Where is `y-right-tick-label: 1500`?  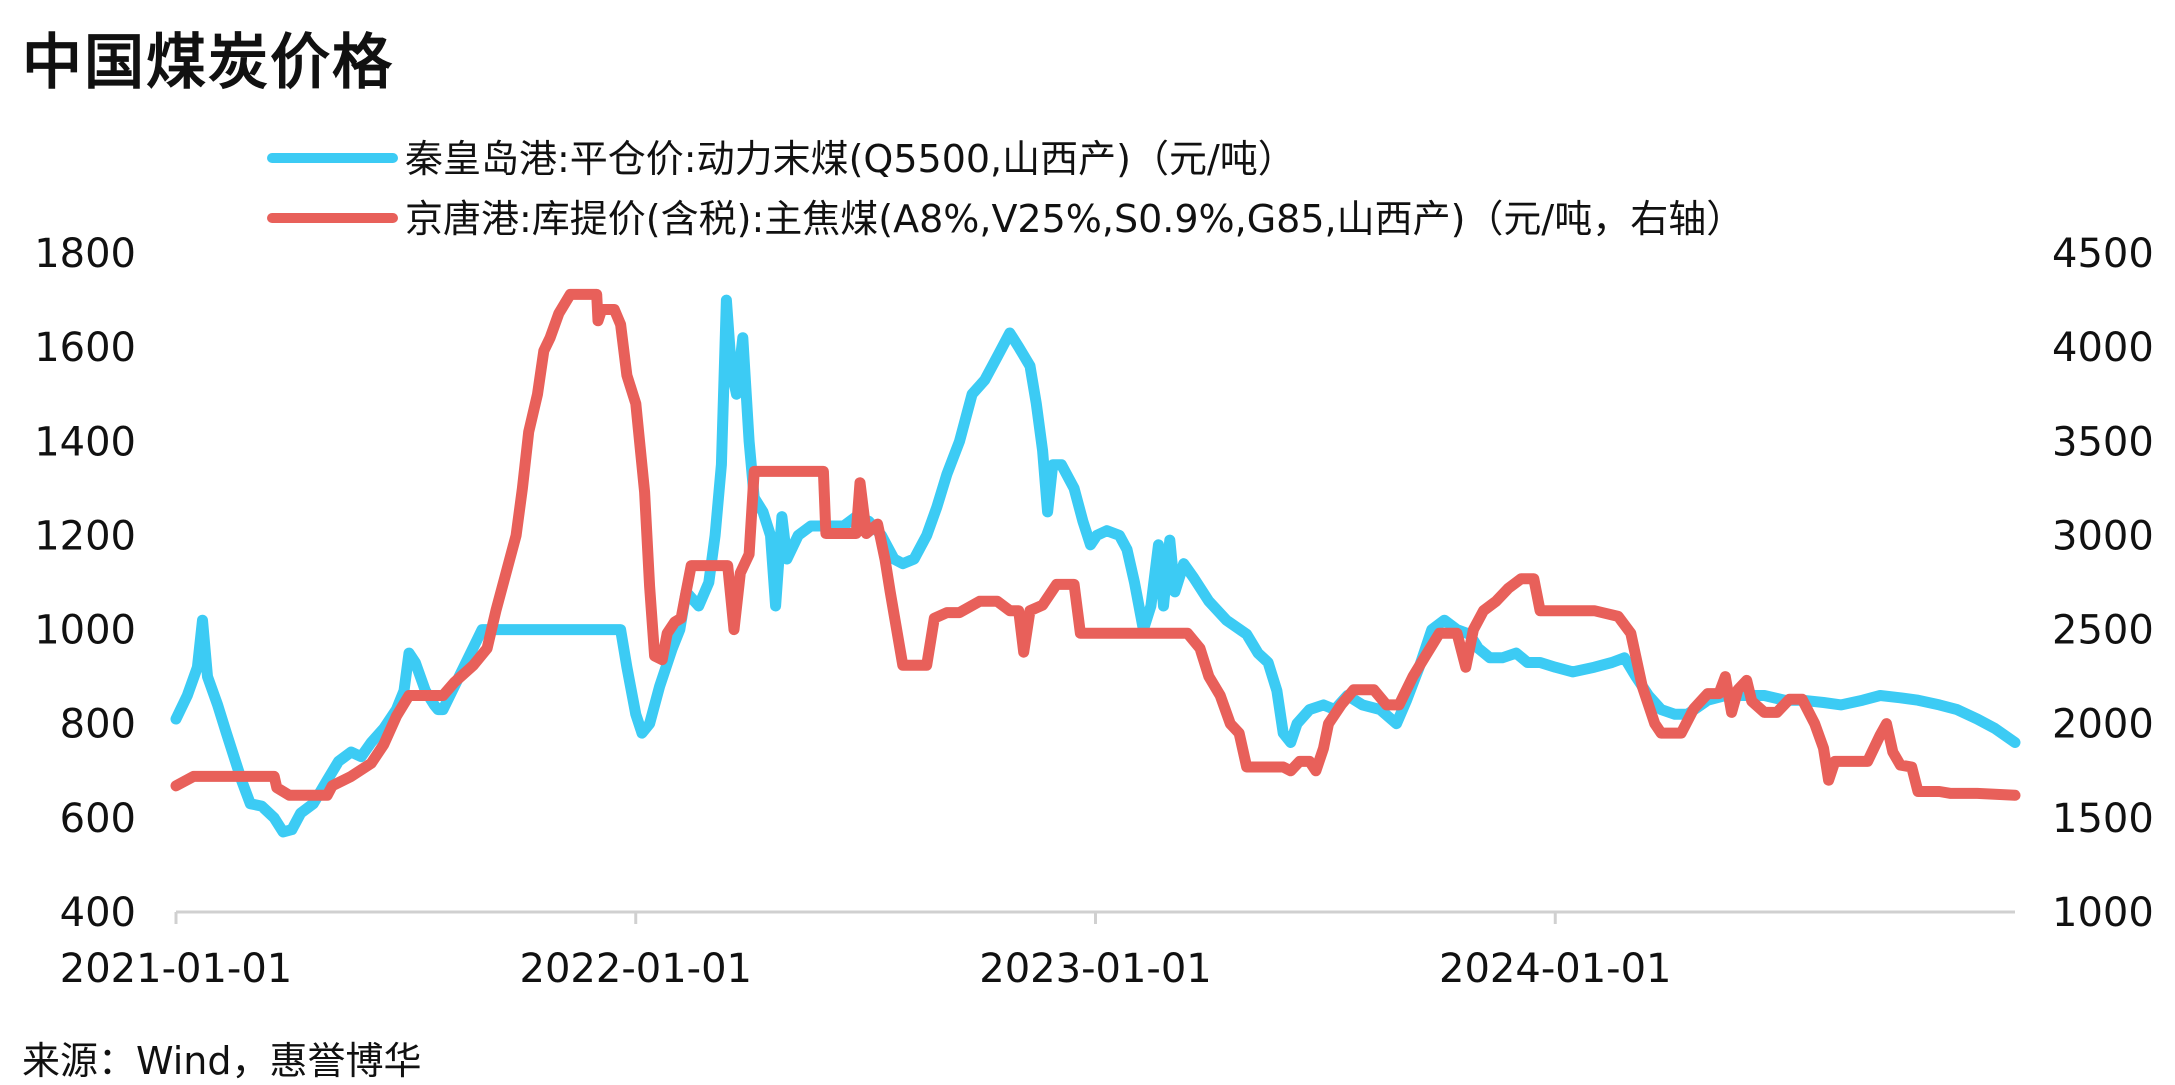
y-right-tick-label: 1500 is located at coordinates (2103, 819).